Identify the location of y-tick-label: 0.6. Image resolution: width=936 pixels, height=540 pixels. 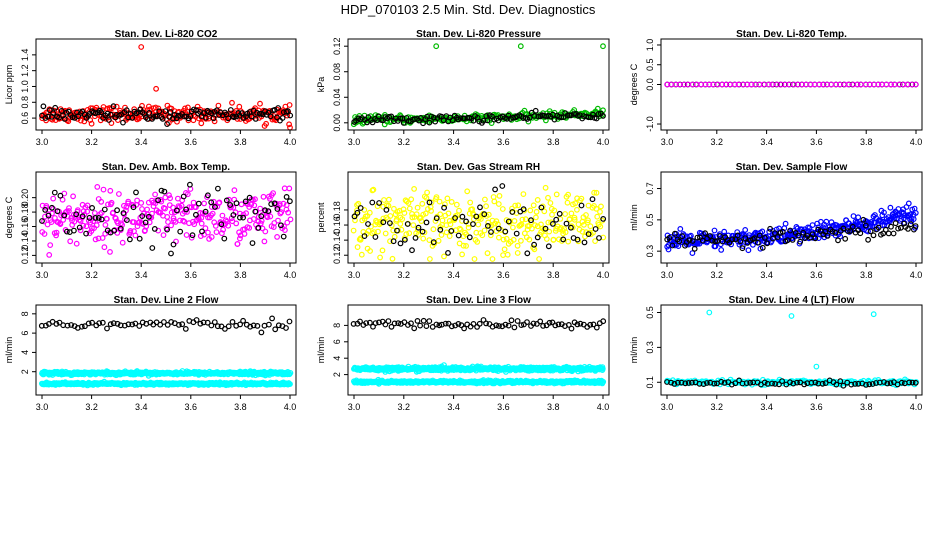
(25, 118).